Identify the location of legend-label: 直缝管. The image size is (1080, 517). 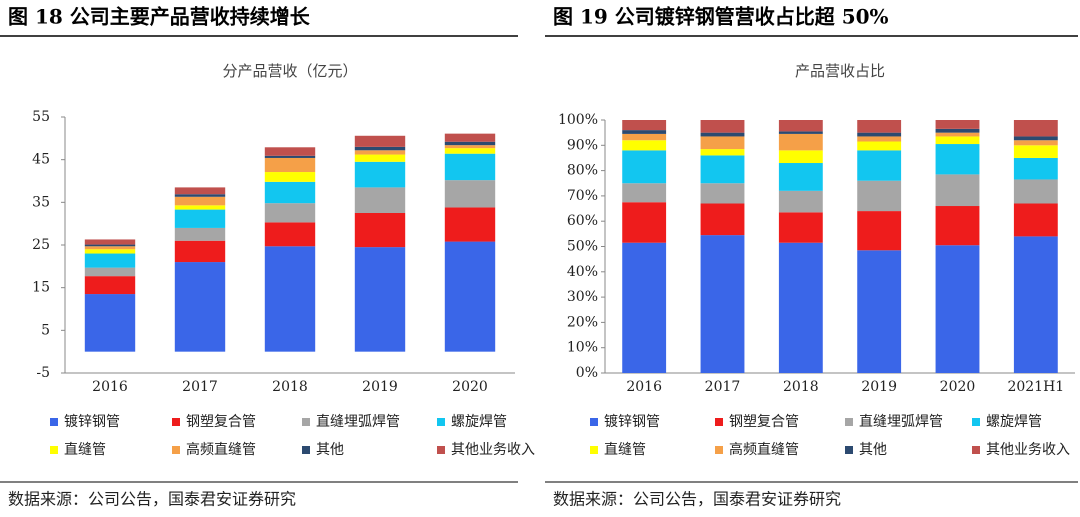
(85, 449).